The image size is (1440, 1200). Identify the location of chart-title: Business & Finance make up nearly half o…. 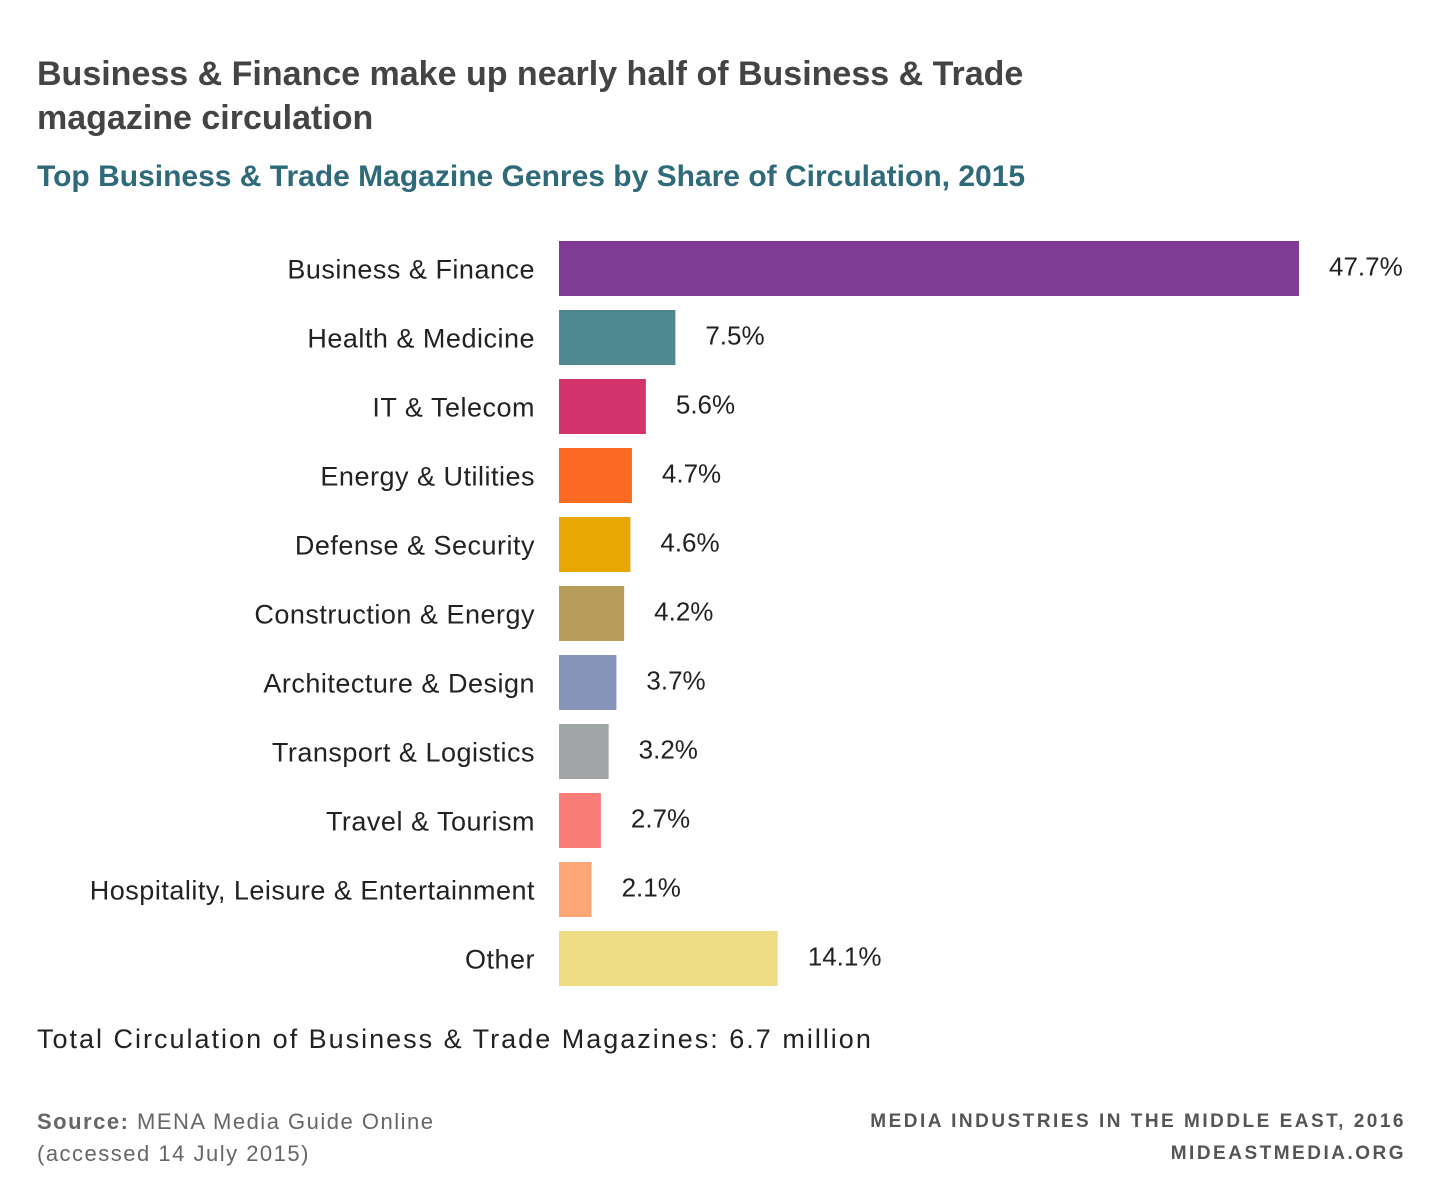
(530, 96).